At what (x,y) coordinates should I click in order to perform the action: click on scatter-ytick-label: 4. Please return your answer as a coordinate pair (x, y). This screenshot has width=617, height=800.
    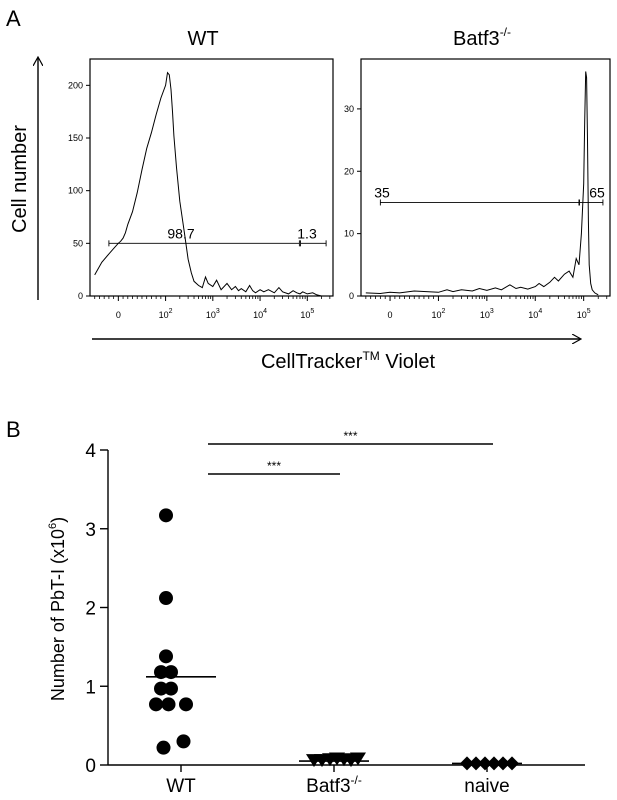
    Looking at the image, I should click on (90, 451).